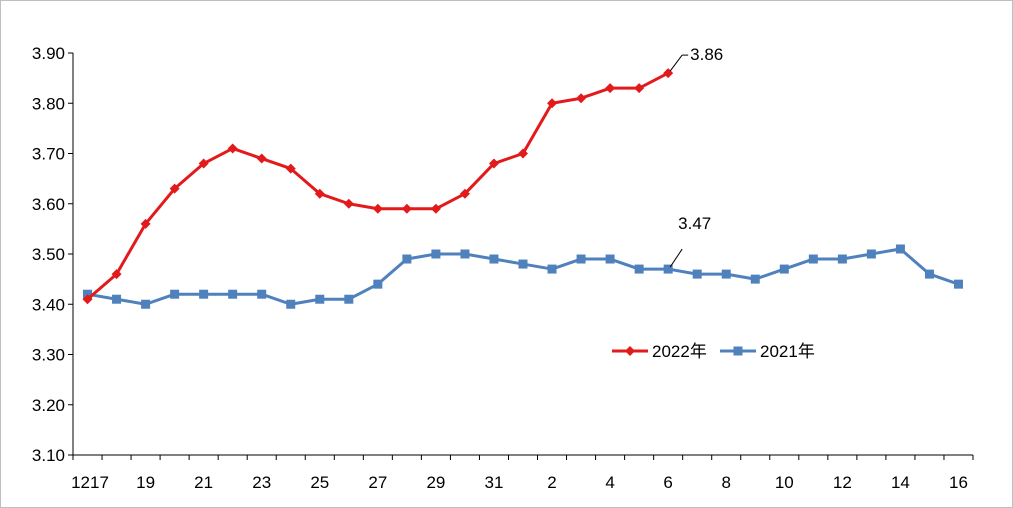 This screenshot has width=1013, height=508. What do you see at coordinates (48, 455) in the screenshot?
I see `y-tick-label: 3.10` at bounding box center [48, 455].